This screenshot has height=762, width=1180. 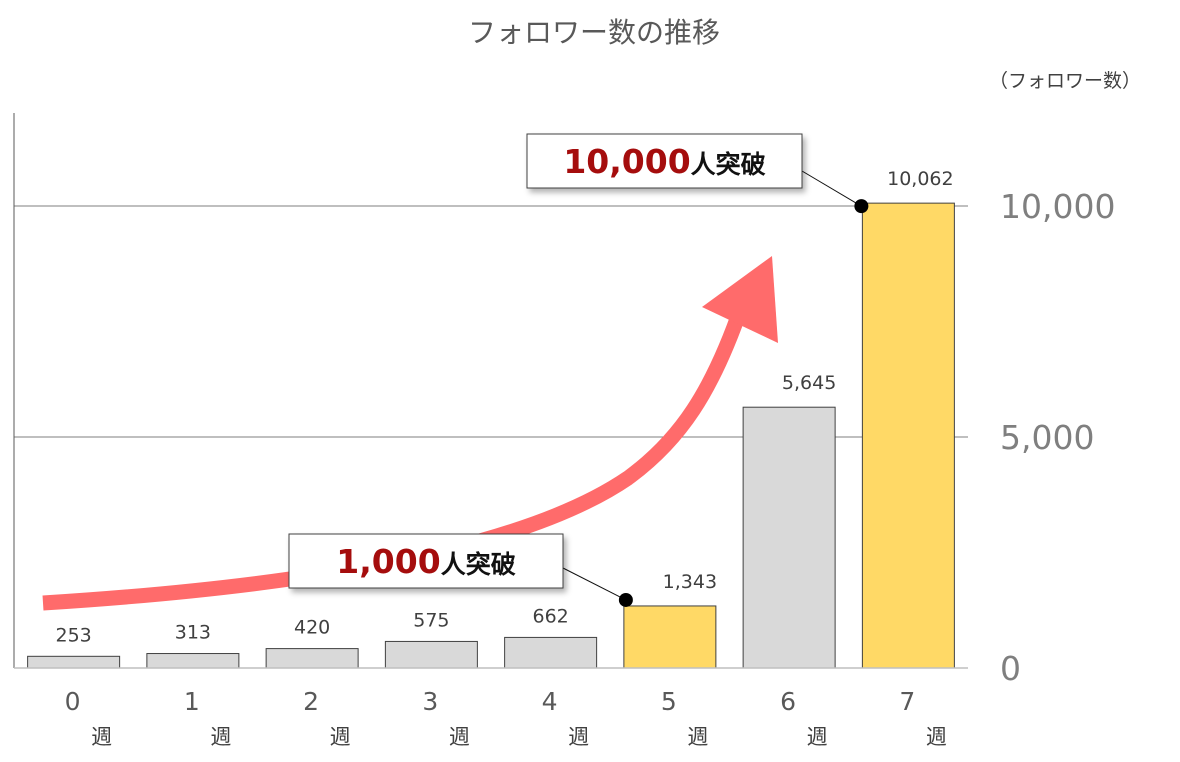 I want to click on x-tick-label-7: 7, so click(x=907, y=701).